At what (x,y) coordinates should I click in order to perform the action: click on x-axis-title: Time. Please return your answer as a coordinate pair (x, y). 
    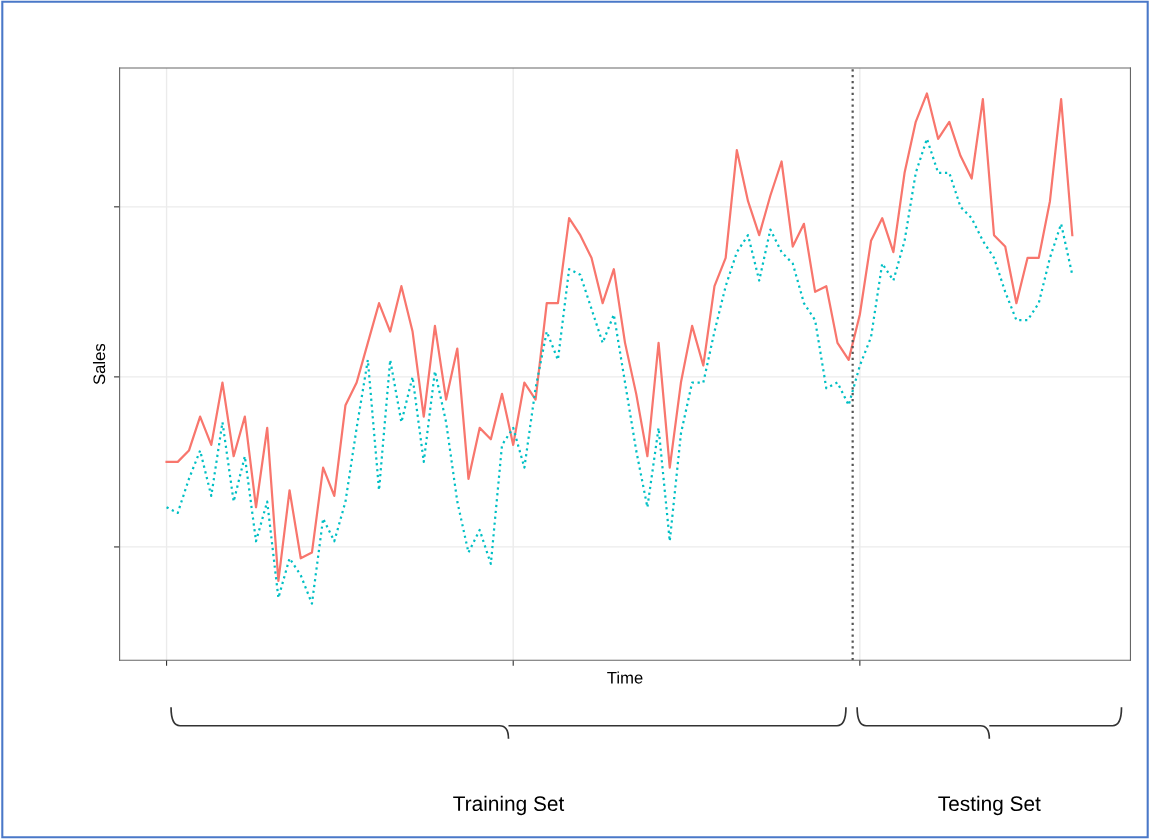
    Looking at the image, I should click on (625, 677).